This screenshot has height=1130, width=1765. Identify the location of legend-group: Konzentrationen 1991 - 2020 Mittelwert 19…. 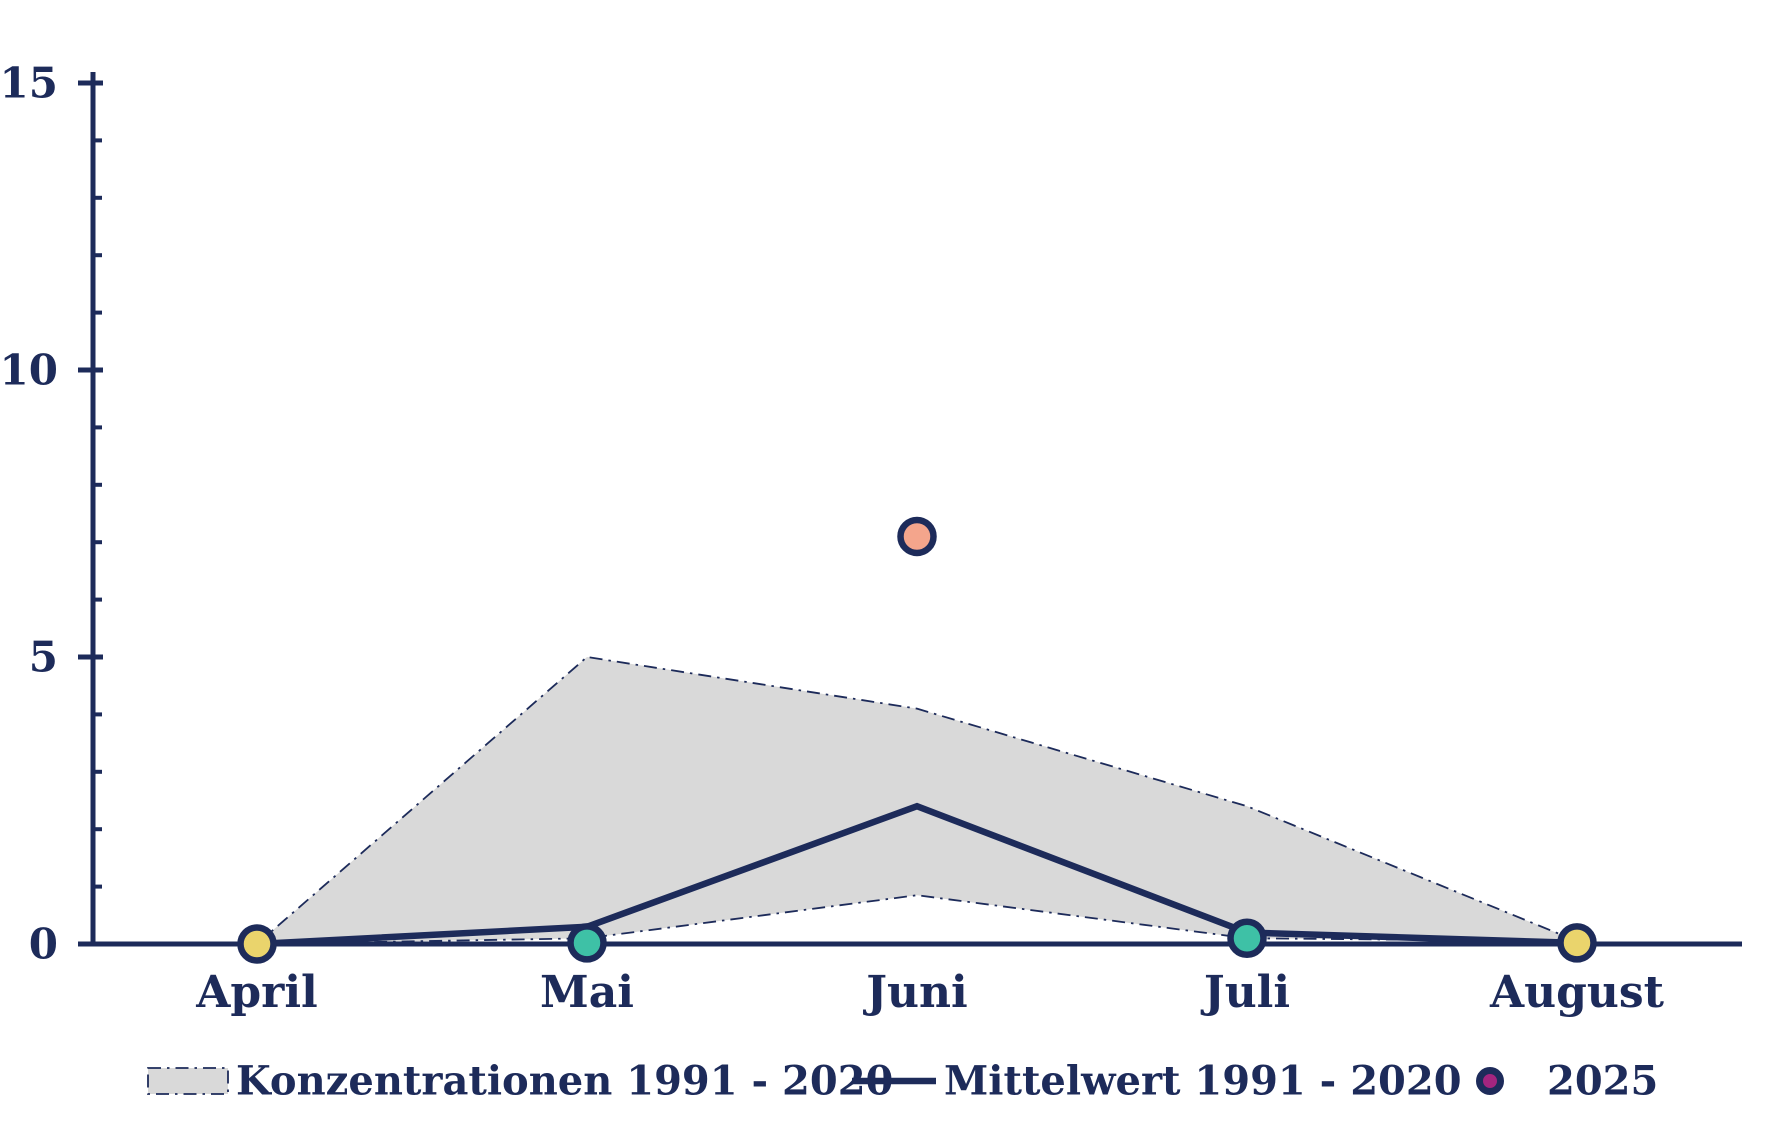
(902, 1081).